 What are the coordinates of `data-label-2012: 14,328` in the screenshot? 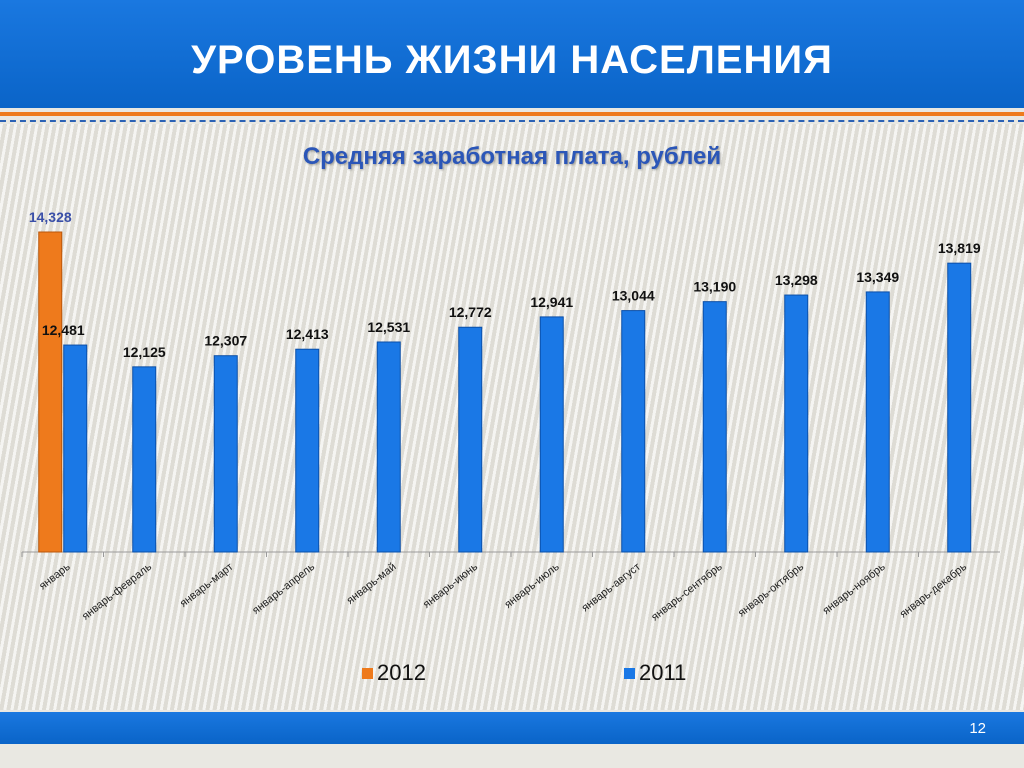 It's located at (50, 217).